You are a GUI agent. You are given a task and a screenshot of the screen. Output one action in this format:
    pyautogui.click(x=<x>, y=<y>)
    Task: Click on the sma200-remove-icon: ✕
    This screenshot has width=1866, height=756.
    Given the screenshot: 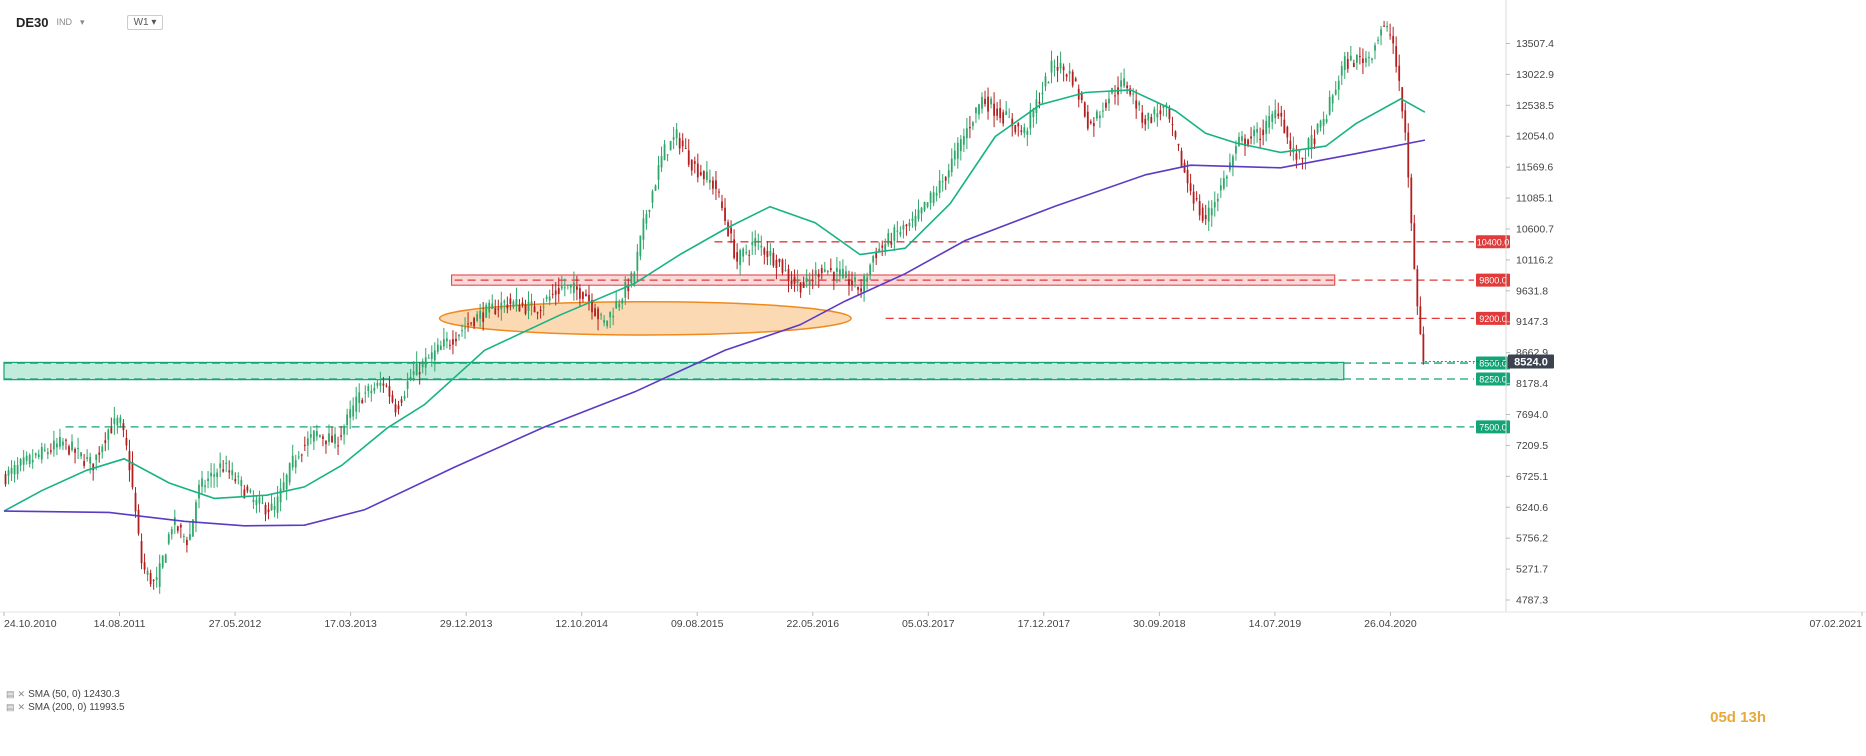 What is the action you would take?
    pyautogui.click(x=21, y=707)
    